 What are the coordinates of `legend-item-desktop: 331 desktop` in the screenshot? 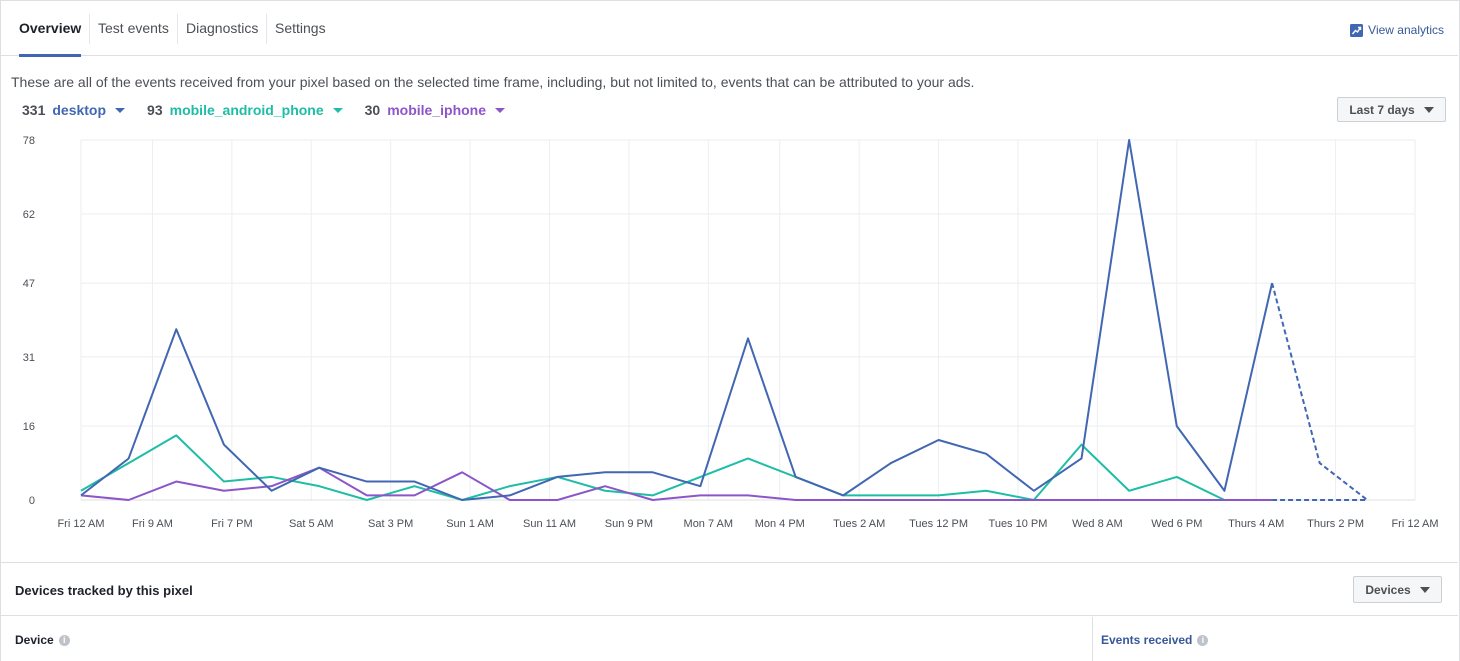 It's located at (74, 110).